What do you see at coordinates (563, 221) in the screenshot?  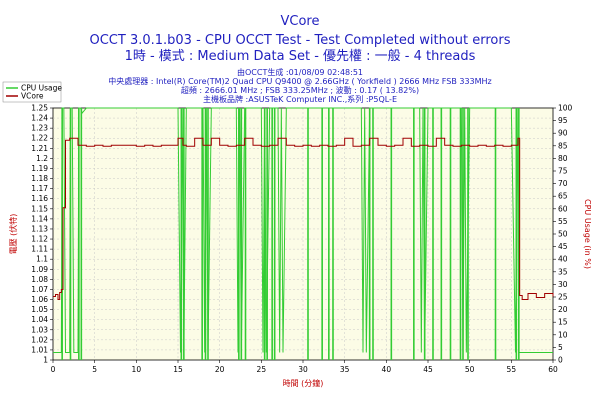 I see `y-right-tick-label: 55` at bounding box center [563, 221].